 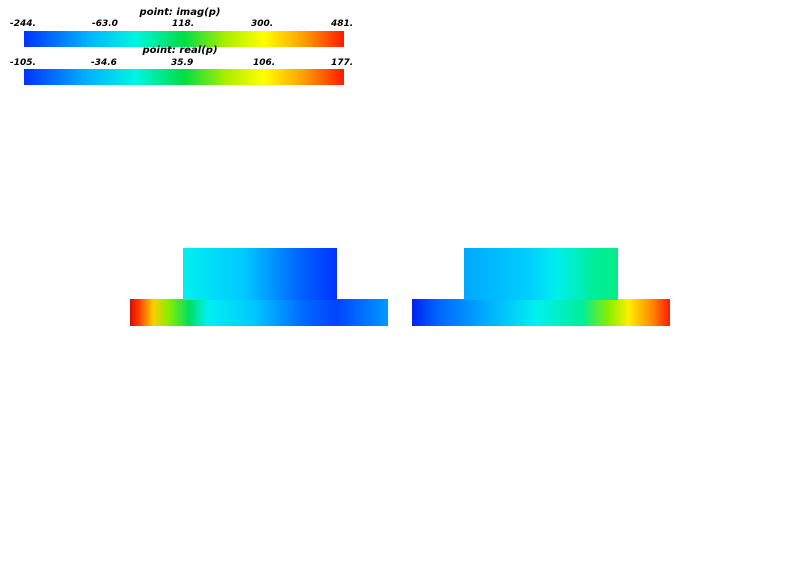 I want to click on colorbar-real-tick: -34.6, so click(x=104, y=63).